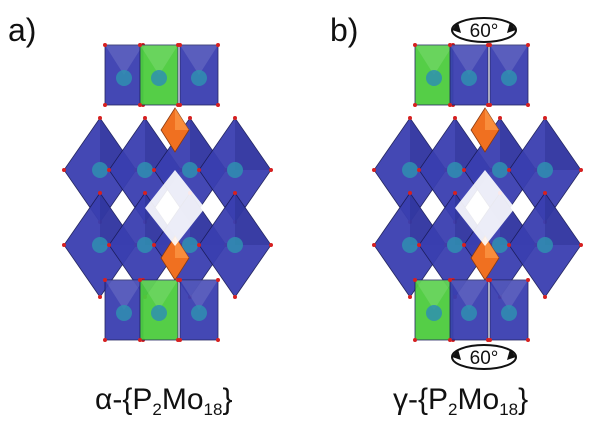 Image resolution: width=593 pixels, height=434 pixels. Describe the element at coordinates (175, 208) in the screenshot. I see `central-void` at that location.